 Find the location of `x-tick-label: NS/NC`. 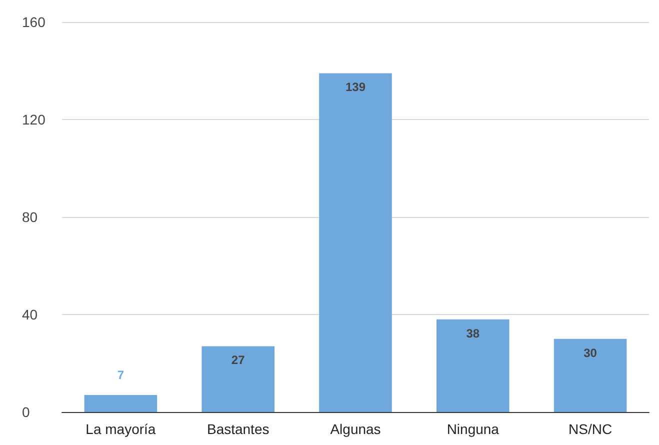

x-tick-label: NS/NC is located at coordinates (590, 429).